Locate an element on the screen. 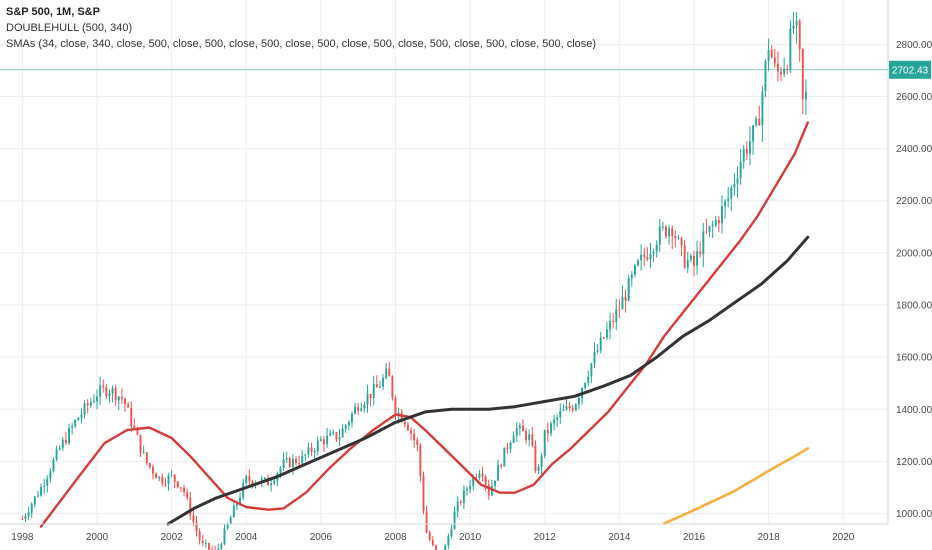 Image resolution: width=932 pixels, height=550 pixels. y-tick-label: 1800.00 is located at coordinates (914, 306).